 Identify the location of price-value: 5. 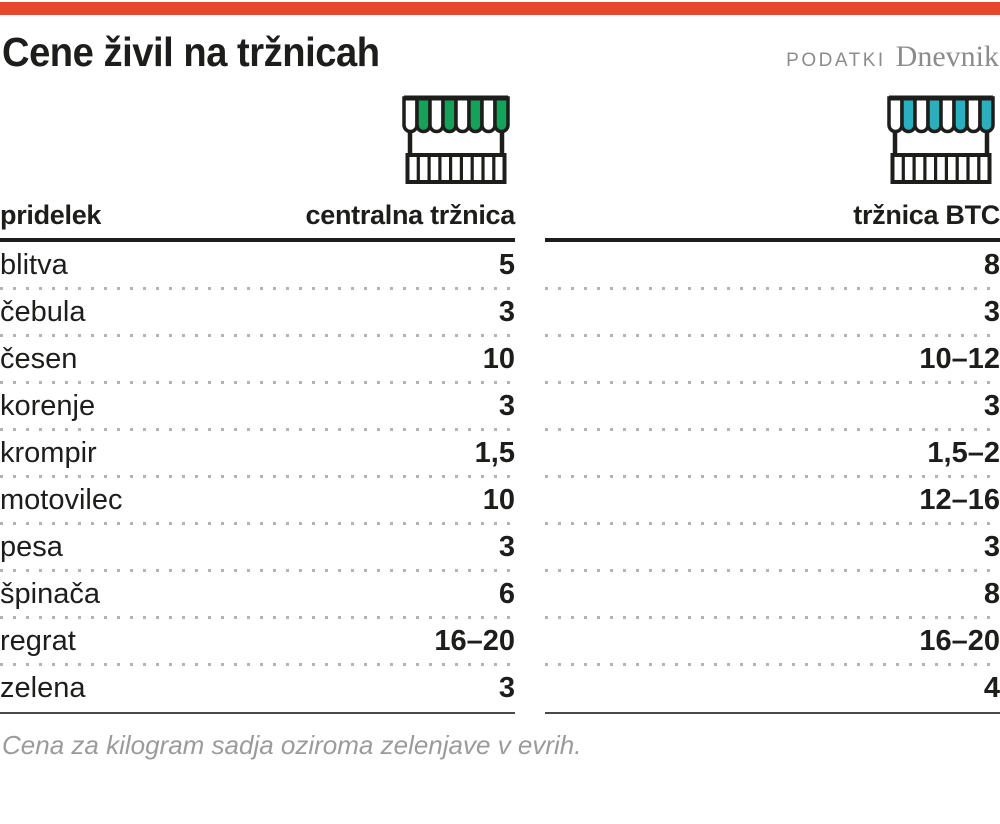
(506, 265).